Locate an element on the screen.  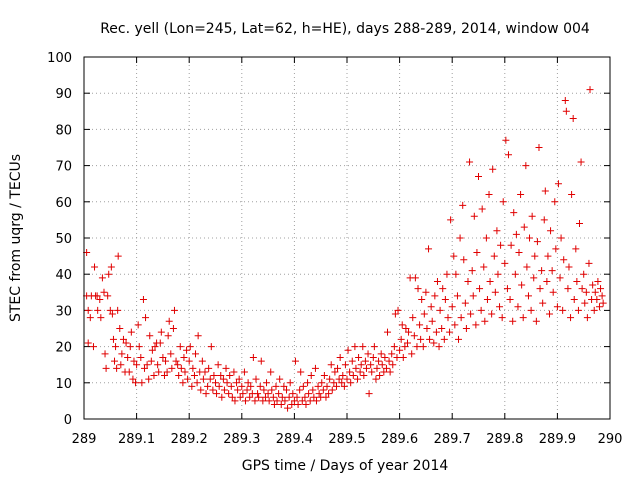
x-tick-label: 289.3 is located at coordinates (241, 439).